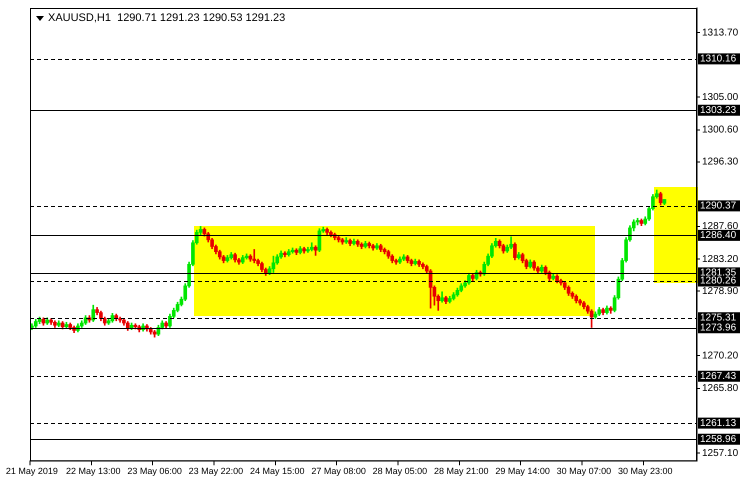  Describe the element at coordinates (167, 18) in the screenshot. I see `chart-title: XAUUSD,H1 1290.71 1291.23 1290.53 1291.23` at that location.